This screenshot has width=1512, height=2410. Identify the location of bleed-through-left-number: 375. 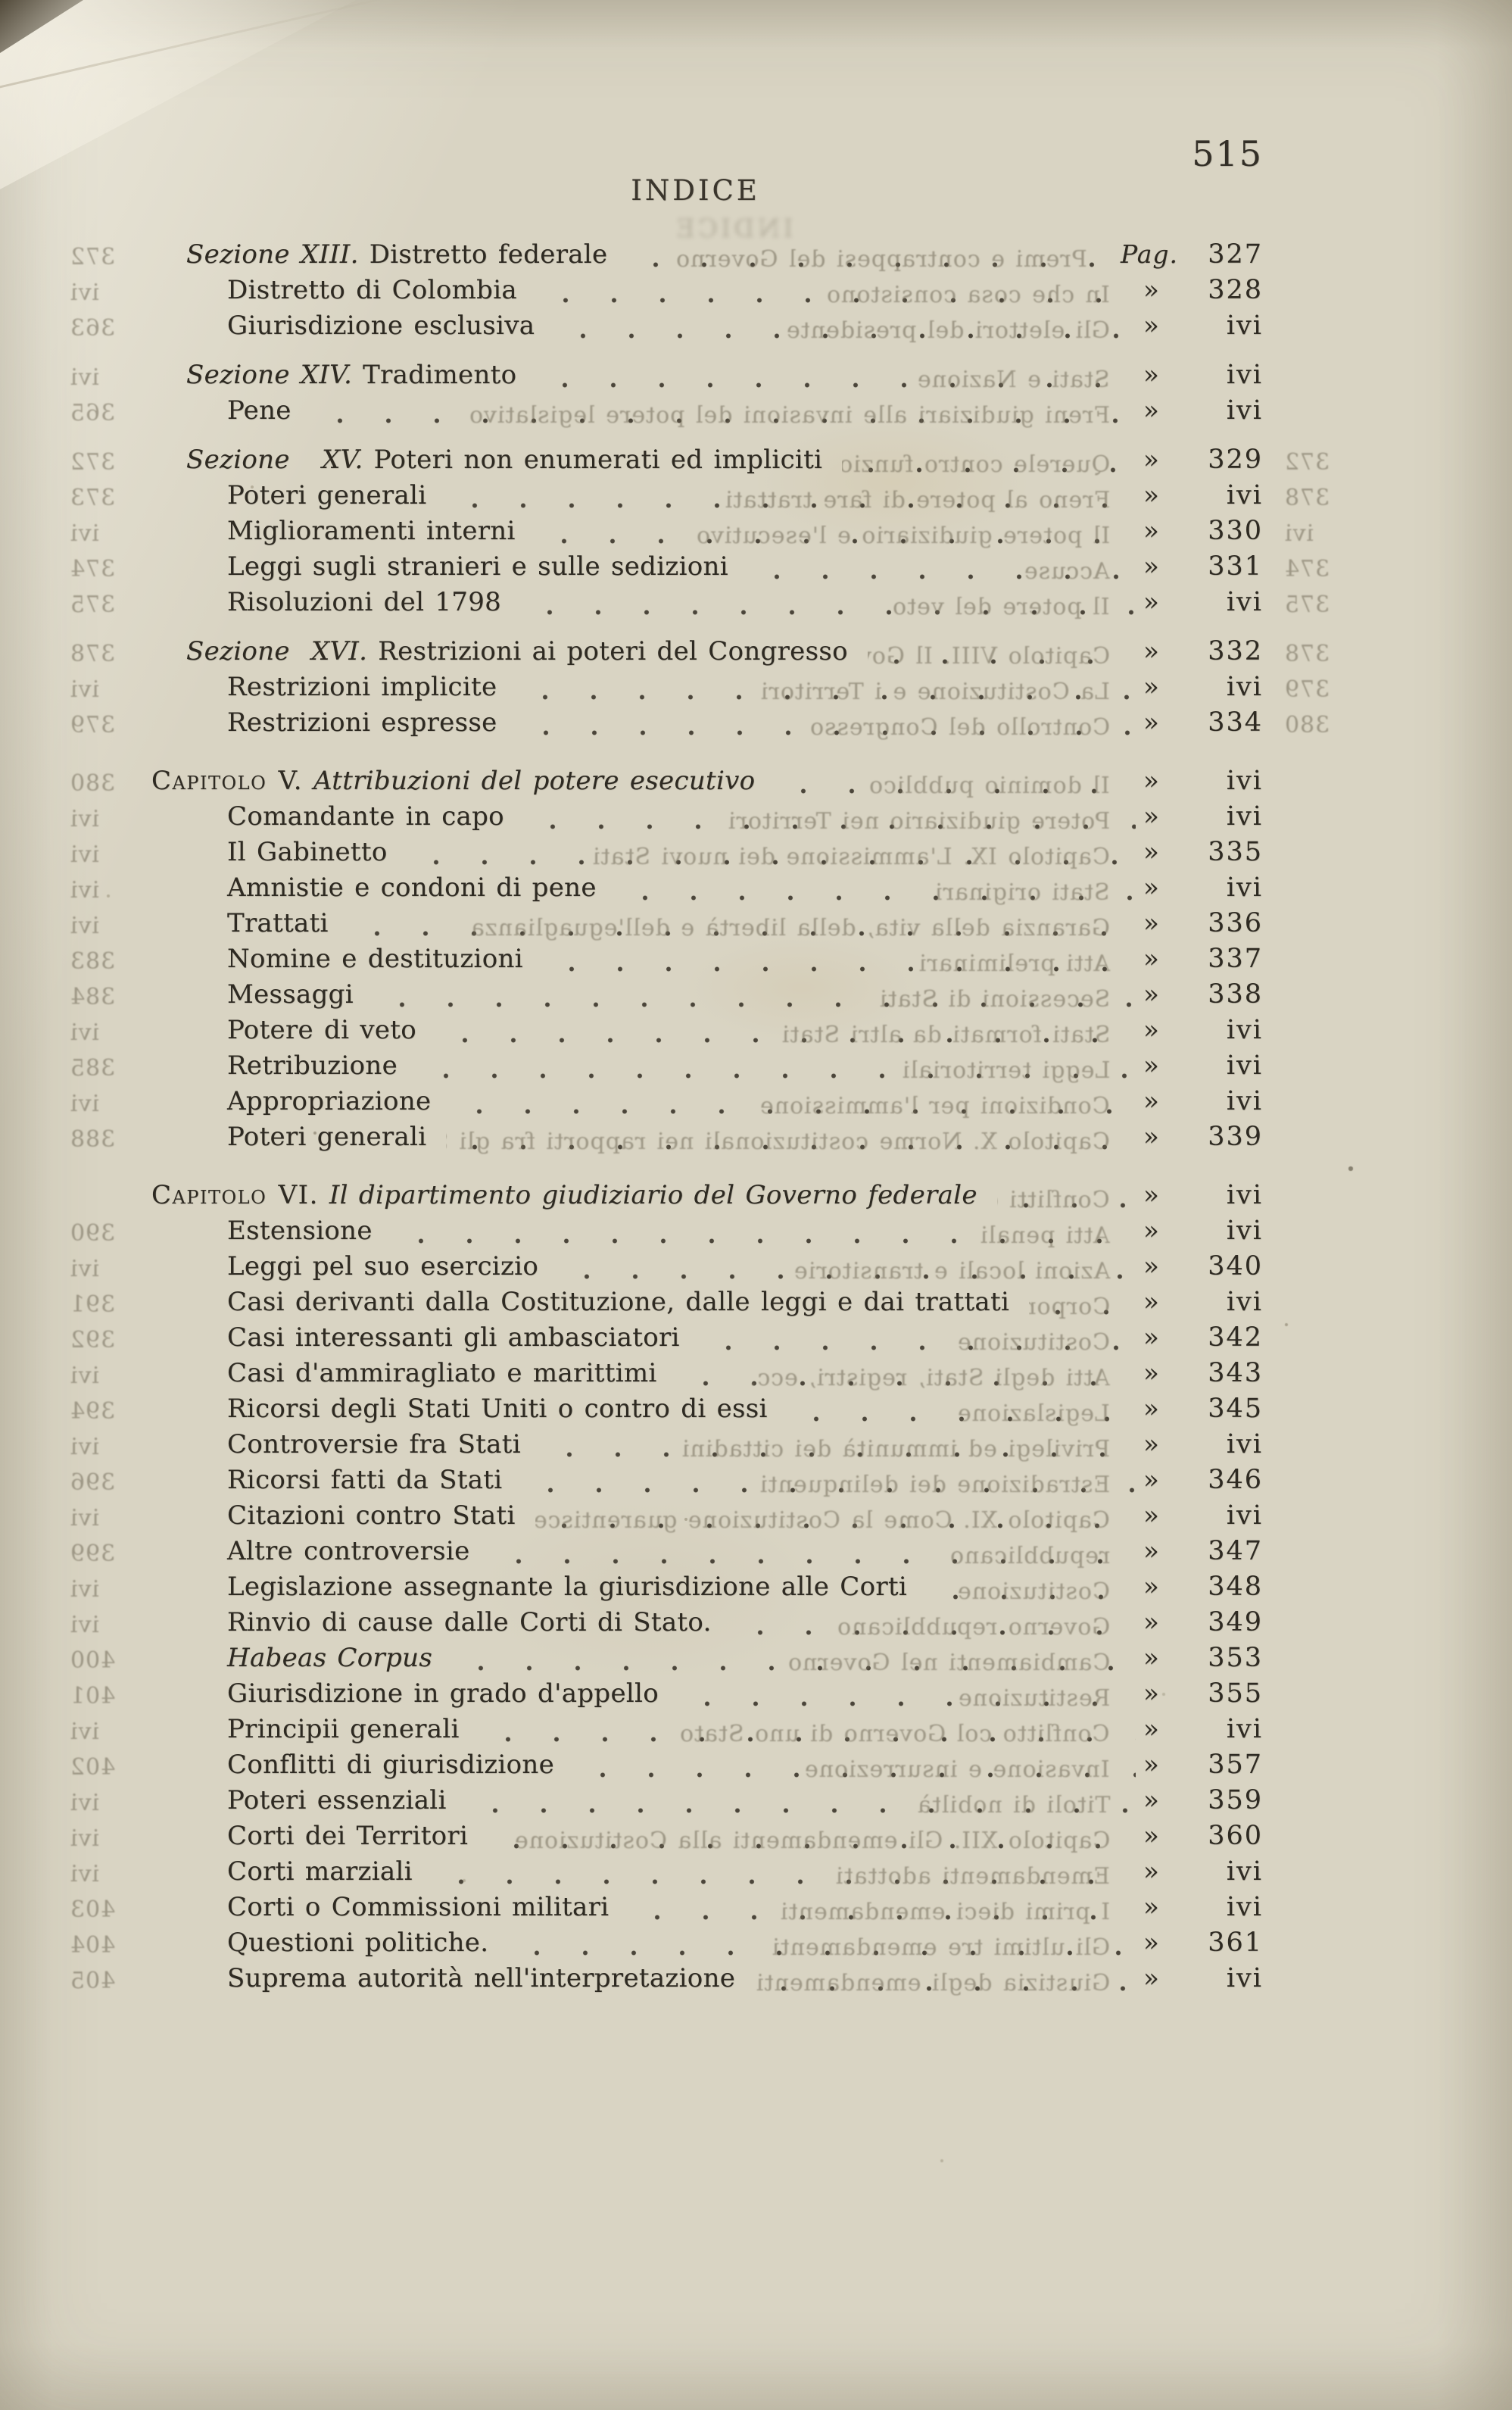
(93, 605).